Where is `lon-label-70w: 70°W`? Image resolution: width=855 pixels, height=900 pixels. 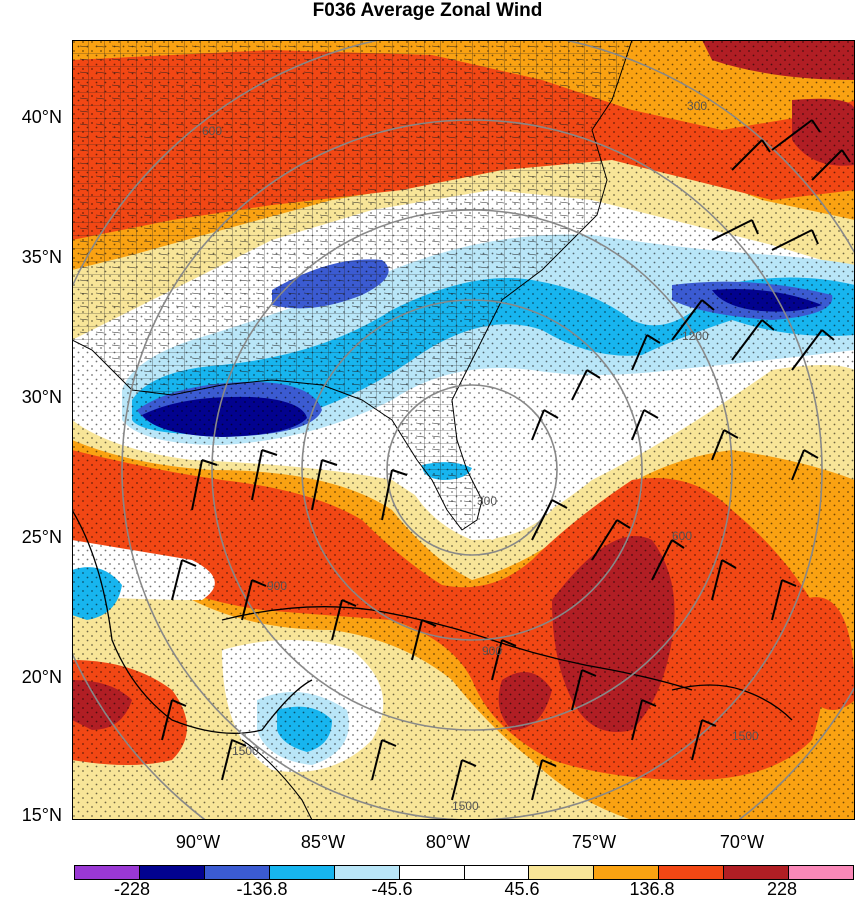
lon-label-70w: 70°W is located at coordinates (742, 842).